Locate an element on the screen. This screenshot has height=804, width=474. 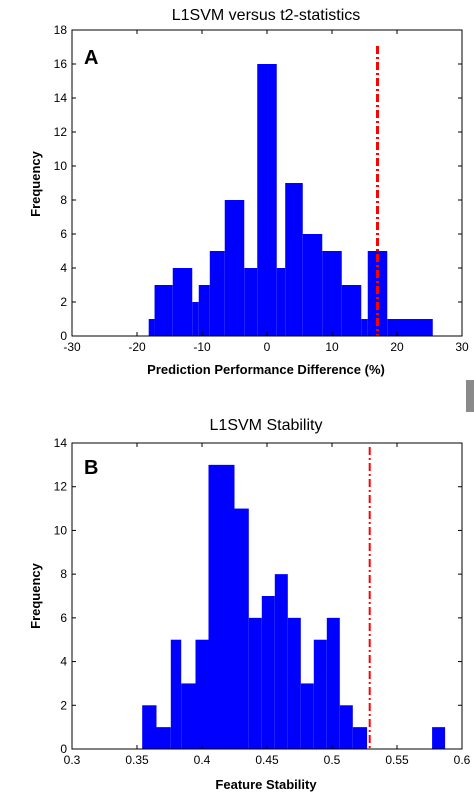
x-tick-label: 0.45 is located at coordinates (267, 760).